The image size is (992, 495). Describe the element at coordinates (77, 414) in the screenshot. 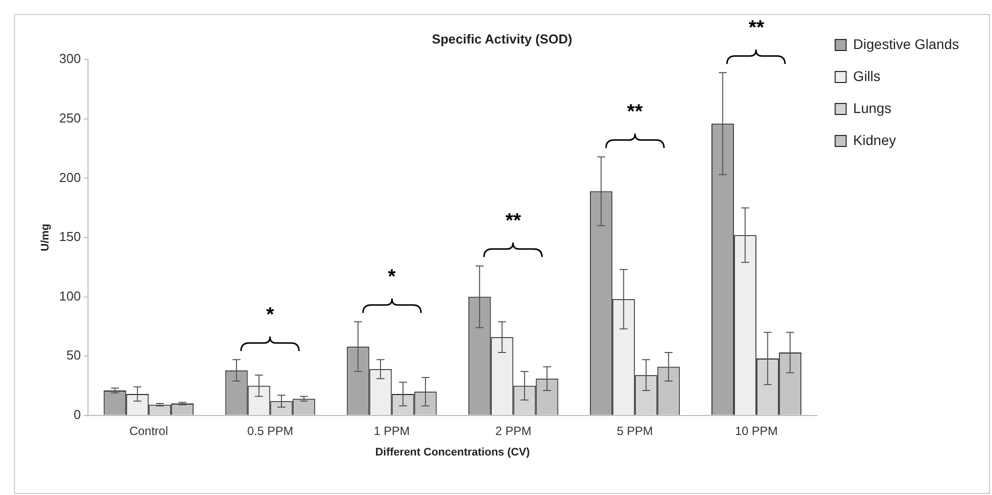

I see `y-tick-label: 0` at that location.